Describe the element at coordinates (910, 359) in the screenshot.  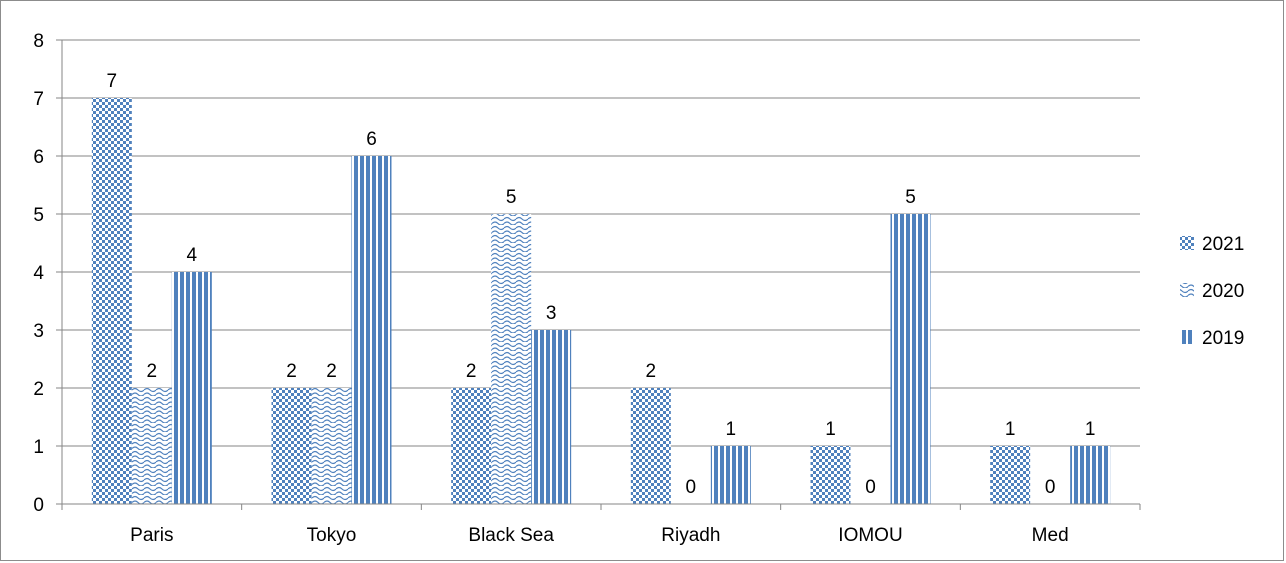
I see `bar-2019-iomou` at that location.